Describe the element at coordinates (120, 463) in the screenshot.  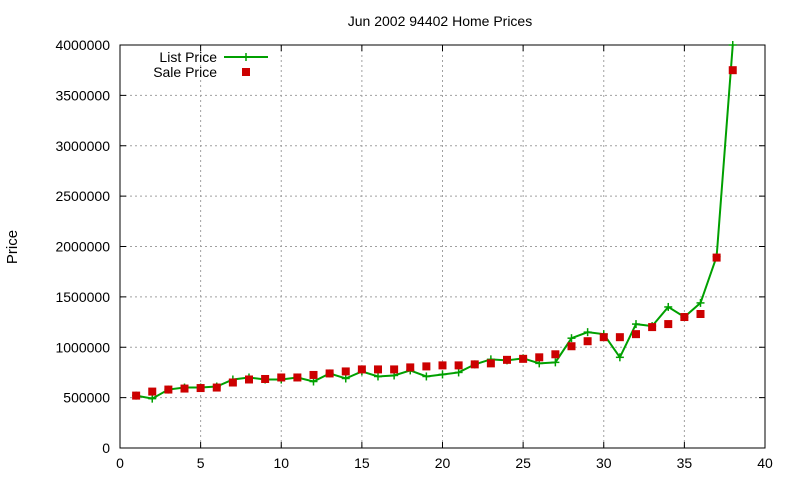
I see `x-tick-label: 0` at that location.